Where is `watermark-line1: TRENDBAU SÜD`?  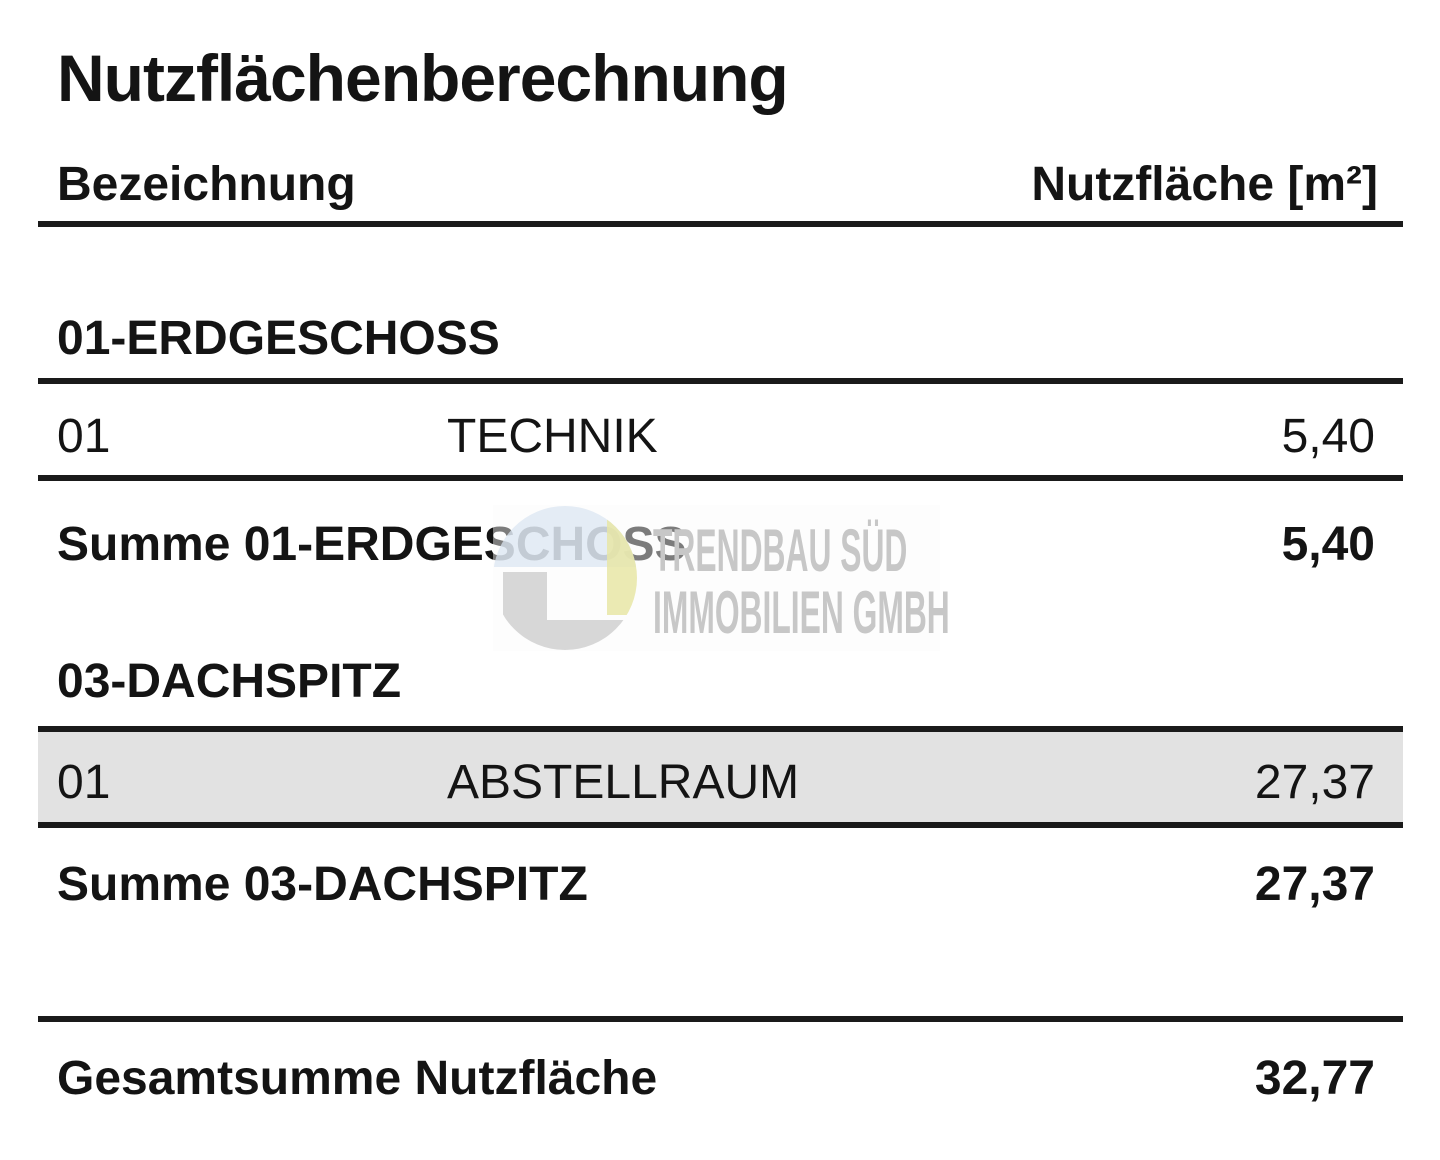 watermark-line1: TRENDBAU SÜD is located at coordinates (780, 550).